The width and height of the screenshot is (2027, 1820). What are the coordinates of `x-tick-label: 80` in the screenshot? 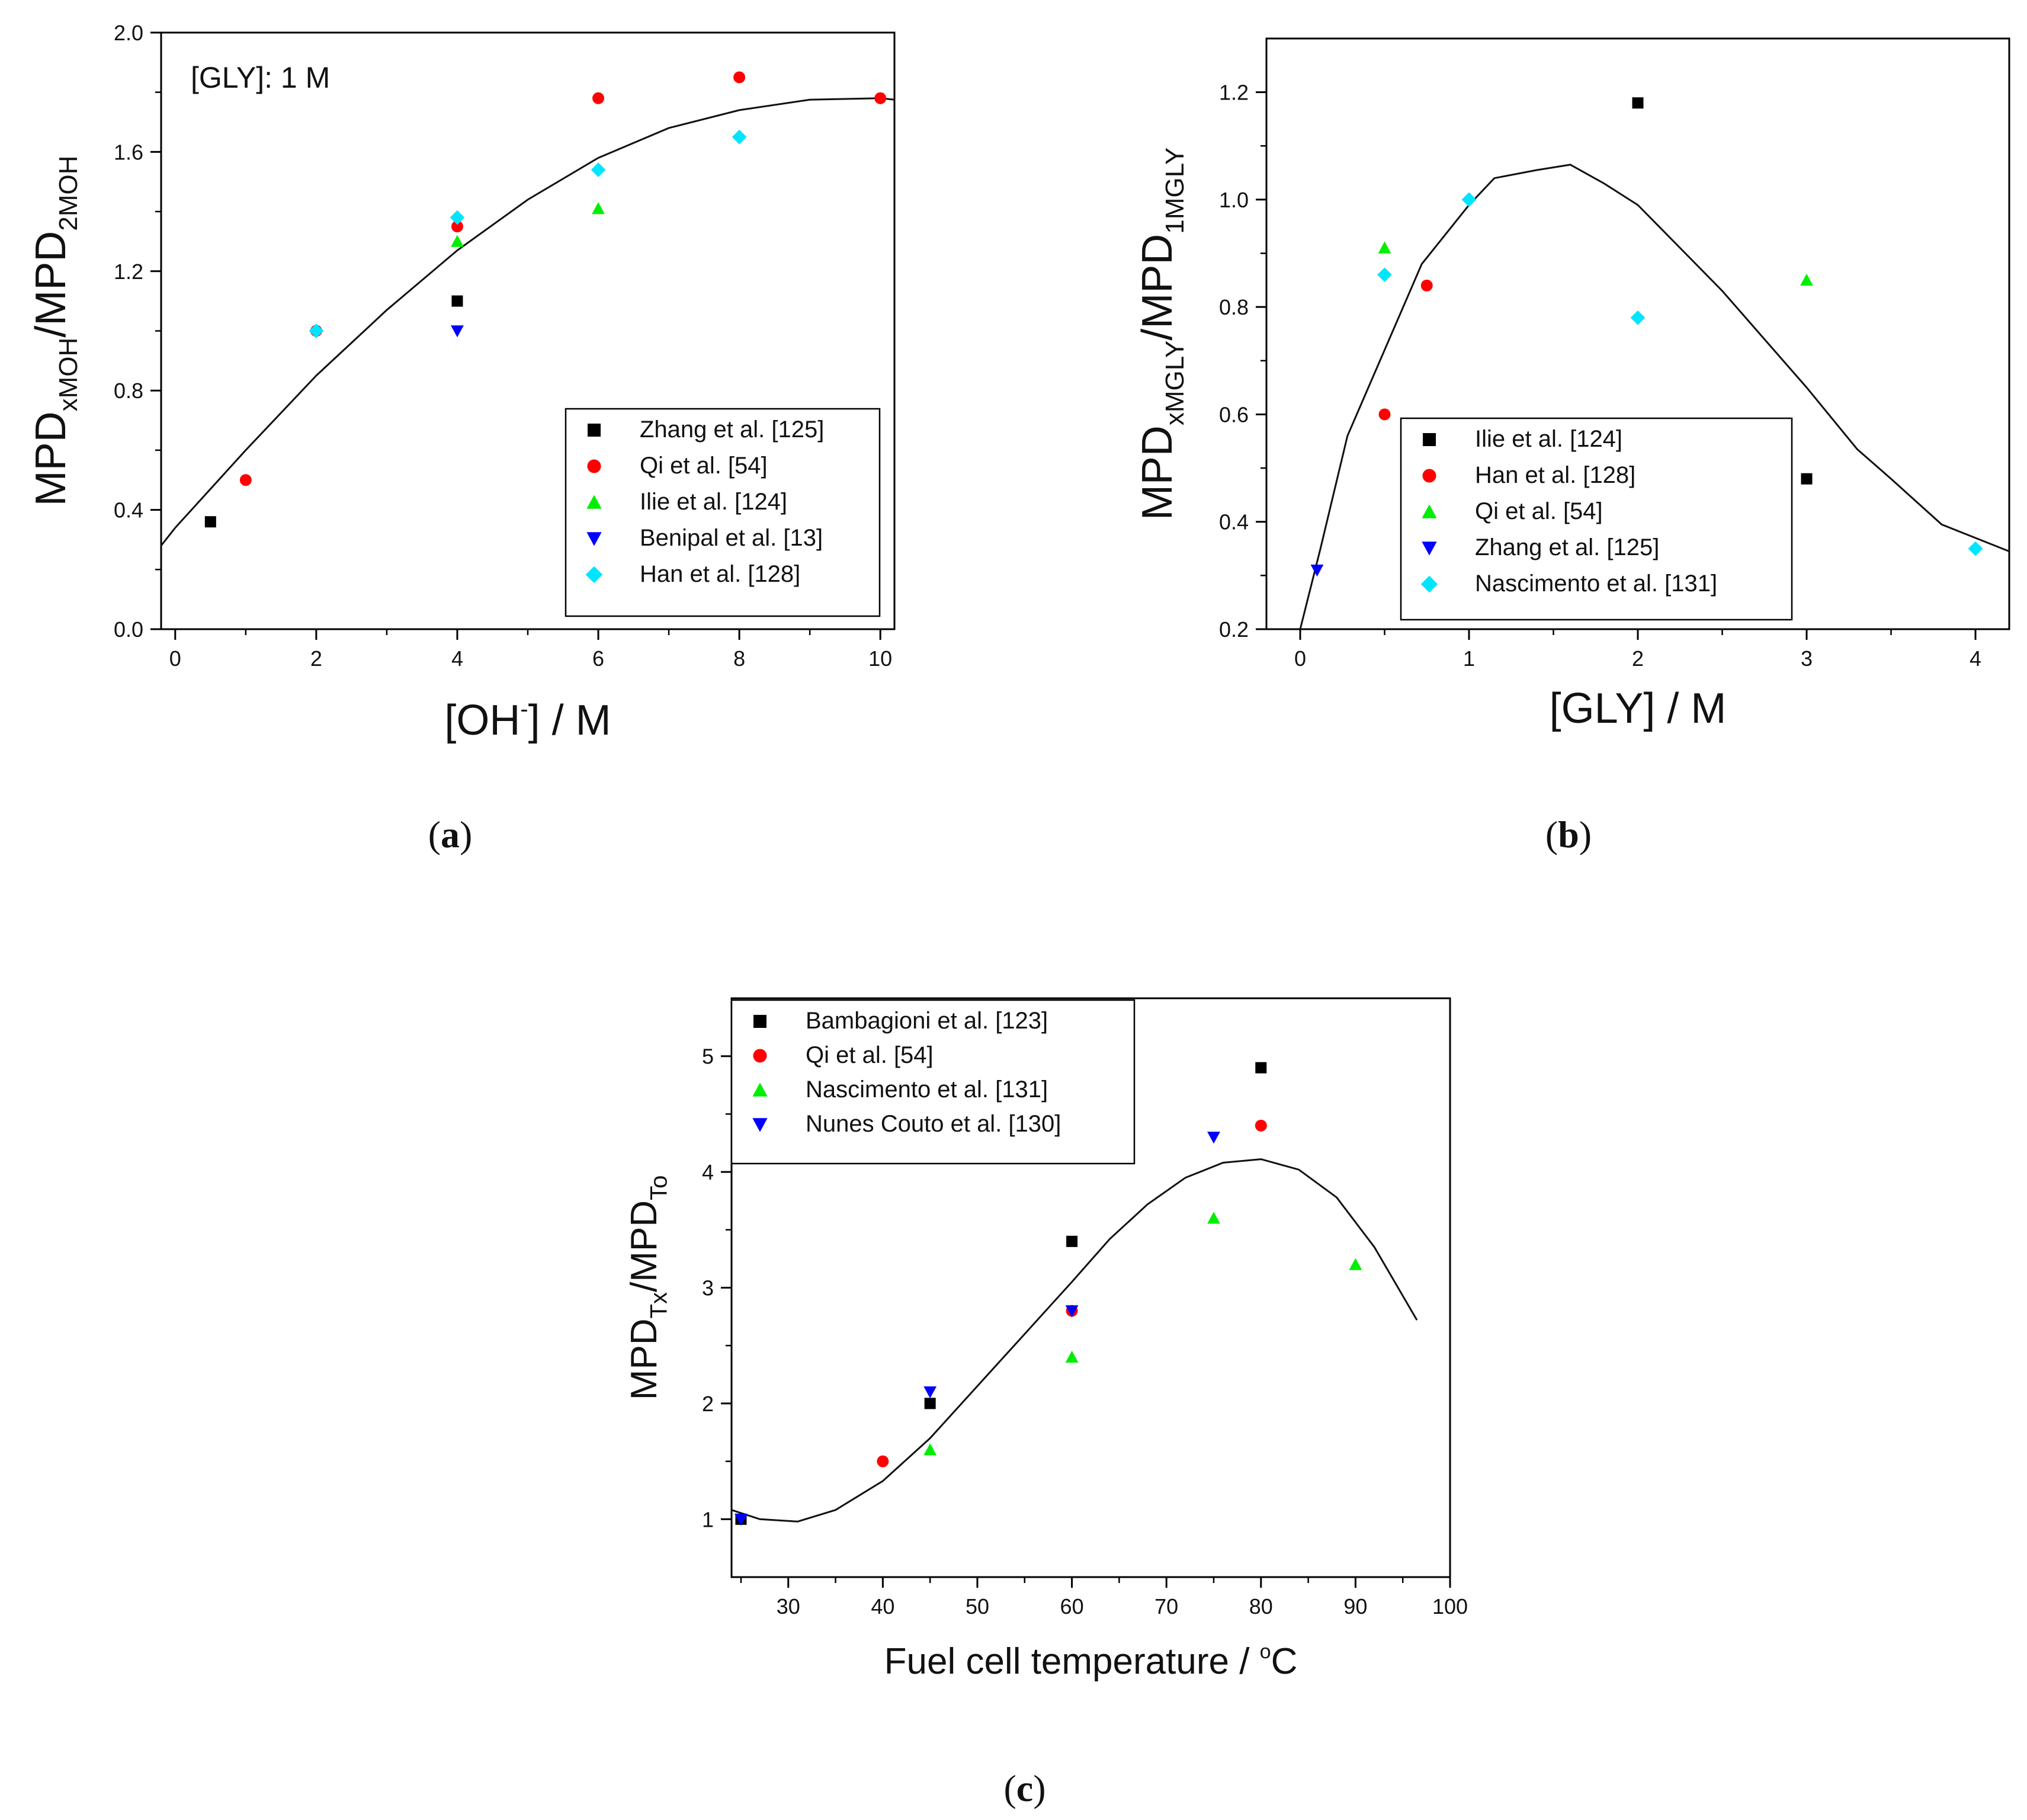 It's located at (1261, 1606).